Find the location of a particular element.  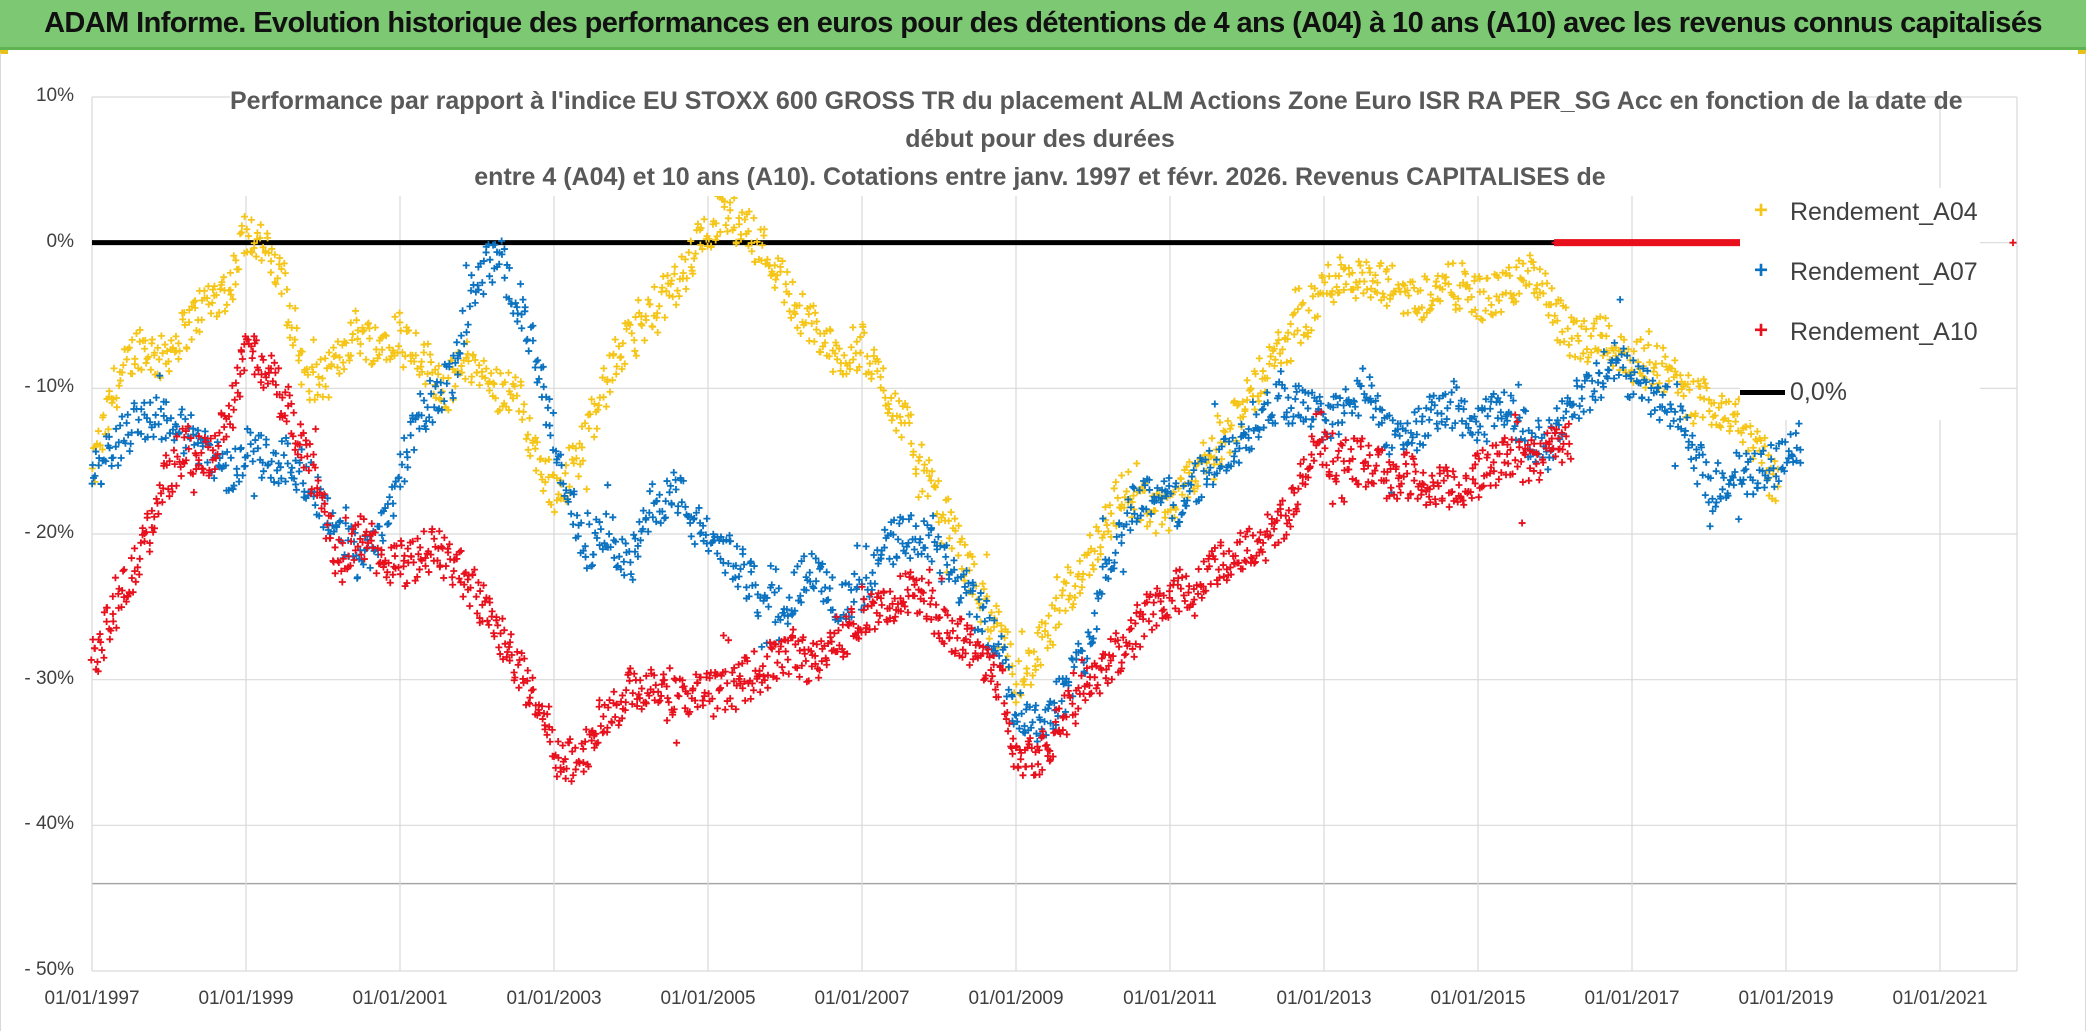

y-tick-label: 0% is located at coordinates (60, 241).